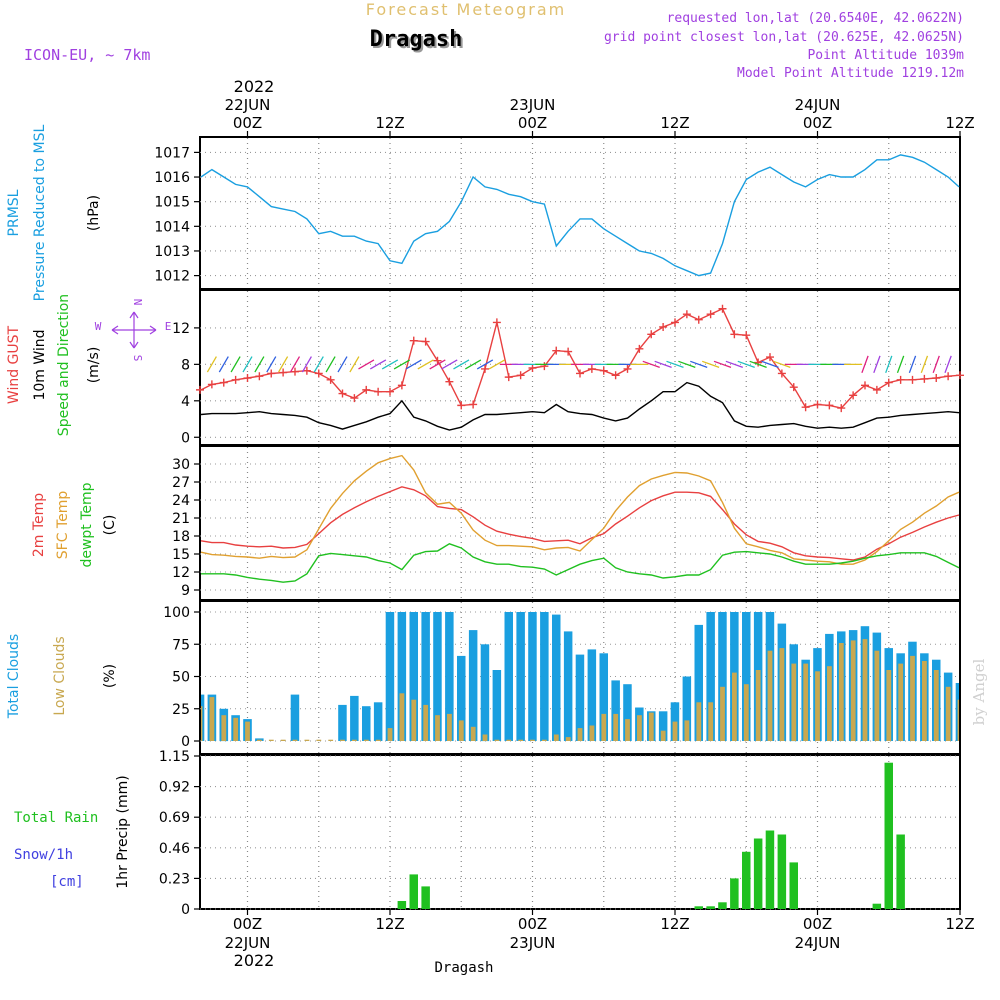 Image resolution: width=1000 pixels, height=1000 pixels. I want to click on y-tick-label: 15, so click(181, 555).